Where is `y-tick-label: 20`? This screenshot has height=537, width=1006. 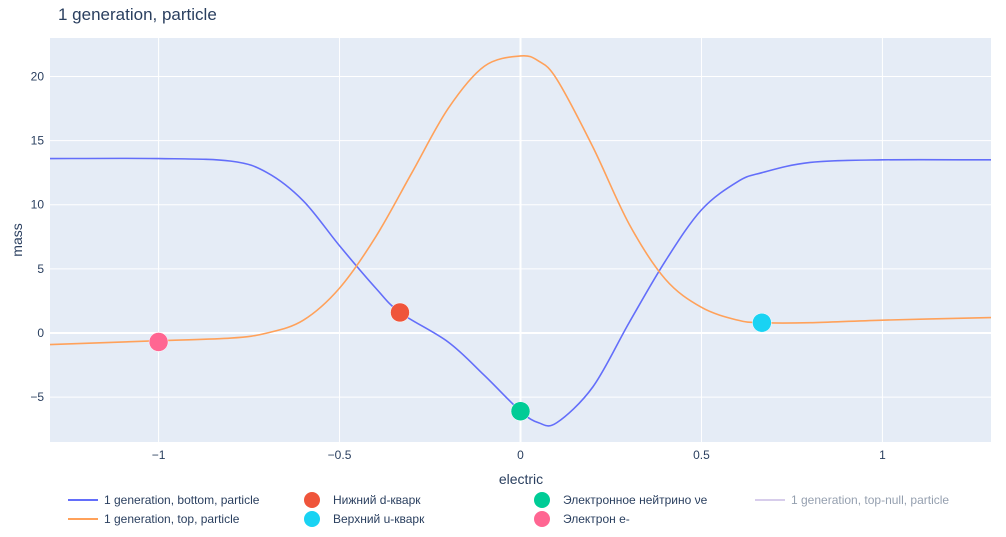
y-tick-label: 20 is located at coordinates (38, 76).